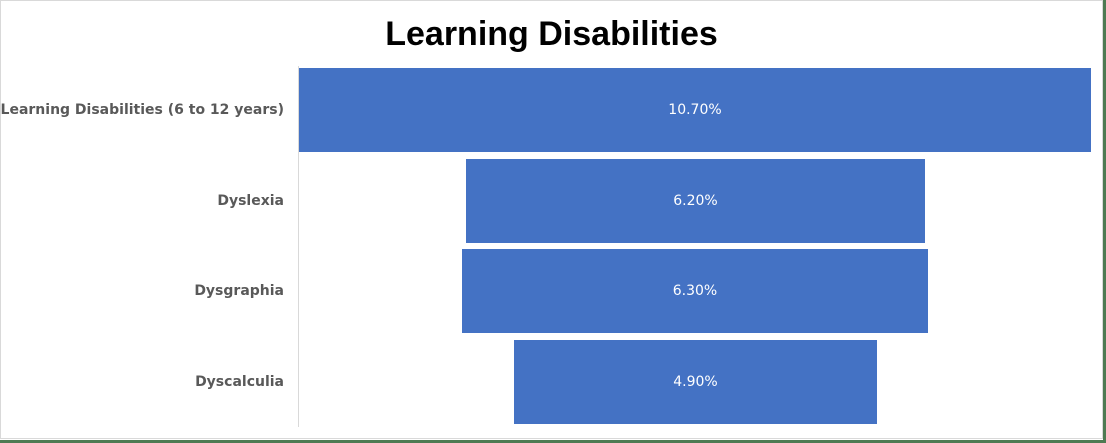 The height and width of the screenshot is (443, 1106). I want to click on category-label: Dyslexia, so click(250, 201).